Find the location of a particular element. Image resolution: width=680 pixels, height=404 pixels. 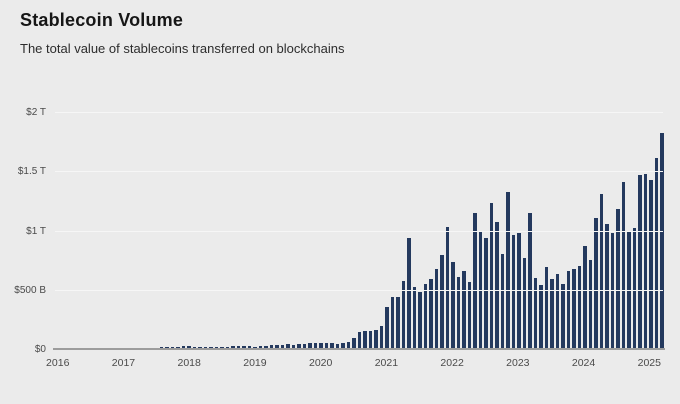

y-tick-label-1000: $1 T is located at coordinates (36, 231).